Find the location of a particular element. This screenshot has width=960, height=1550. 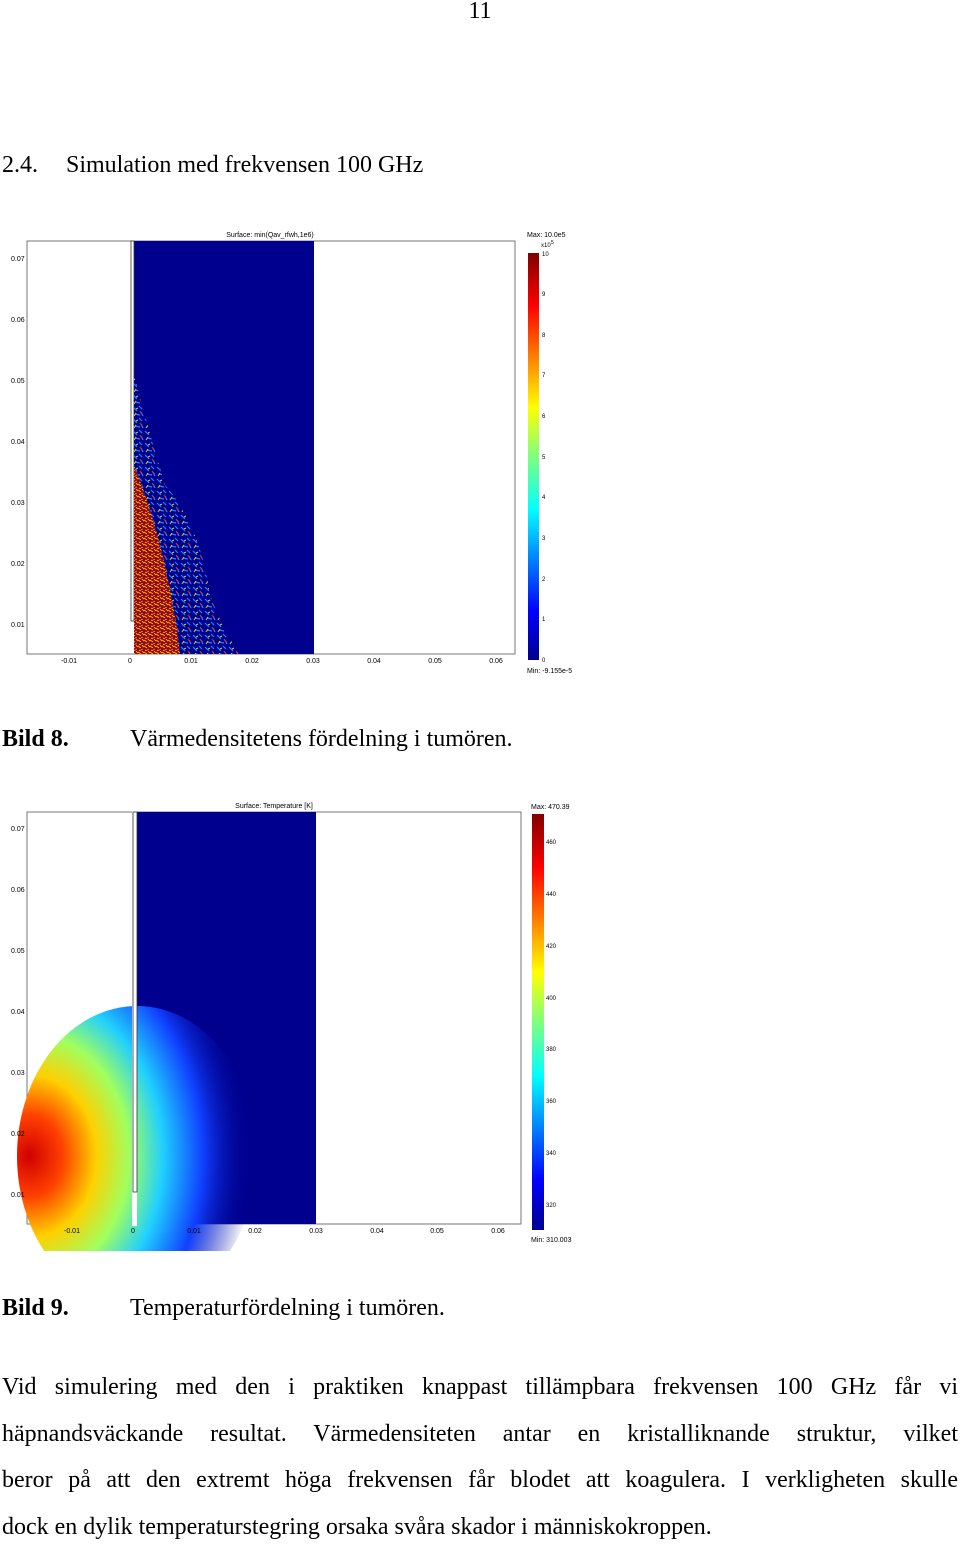

section-title: Simulation med frekvensen 100 GHz is located at coordinates (244, 165).